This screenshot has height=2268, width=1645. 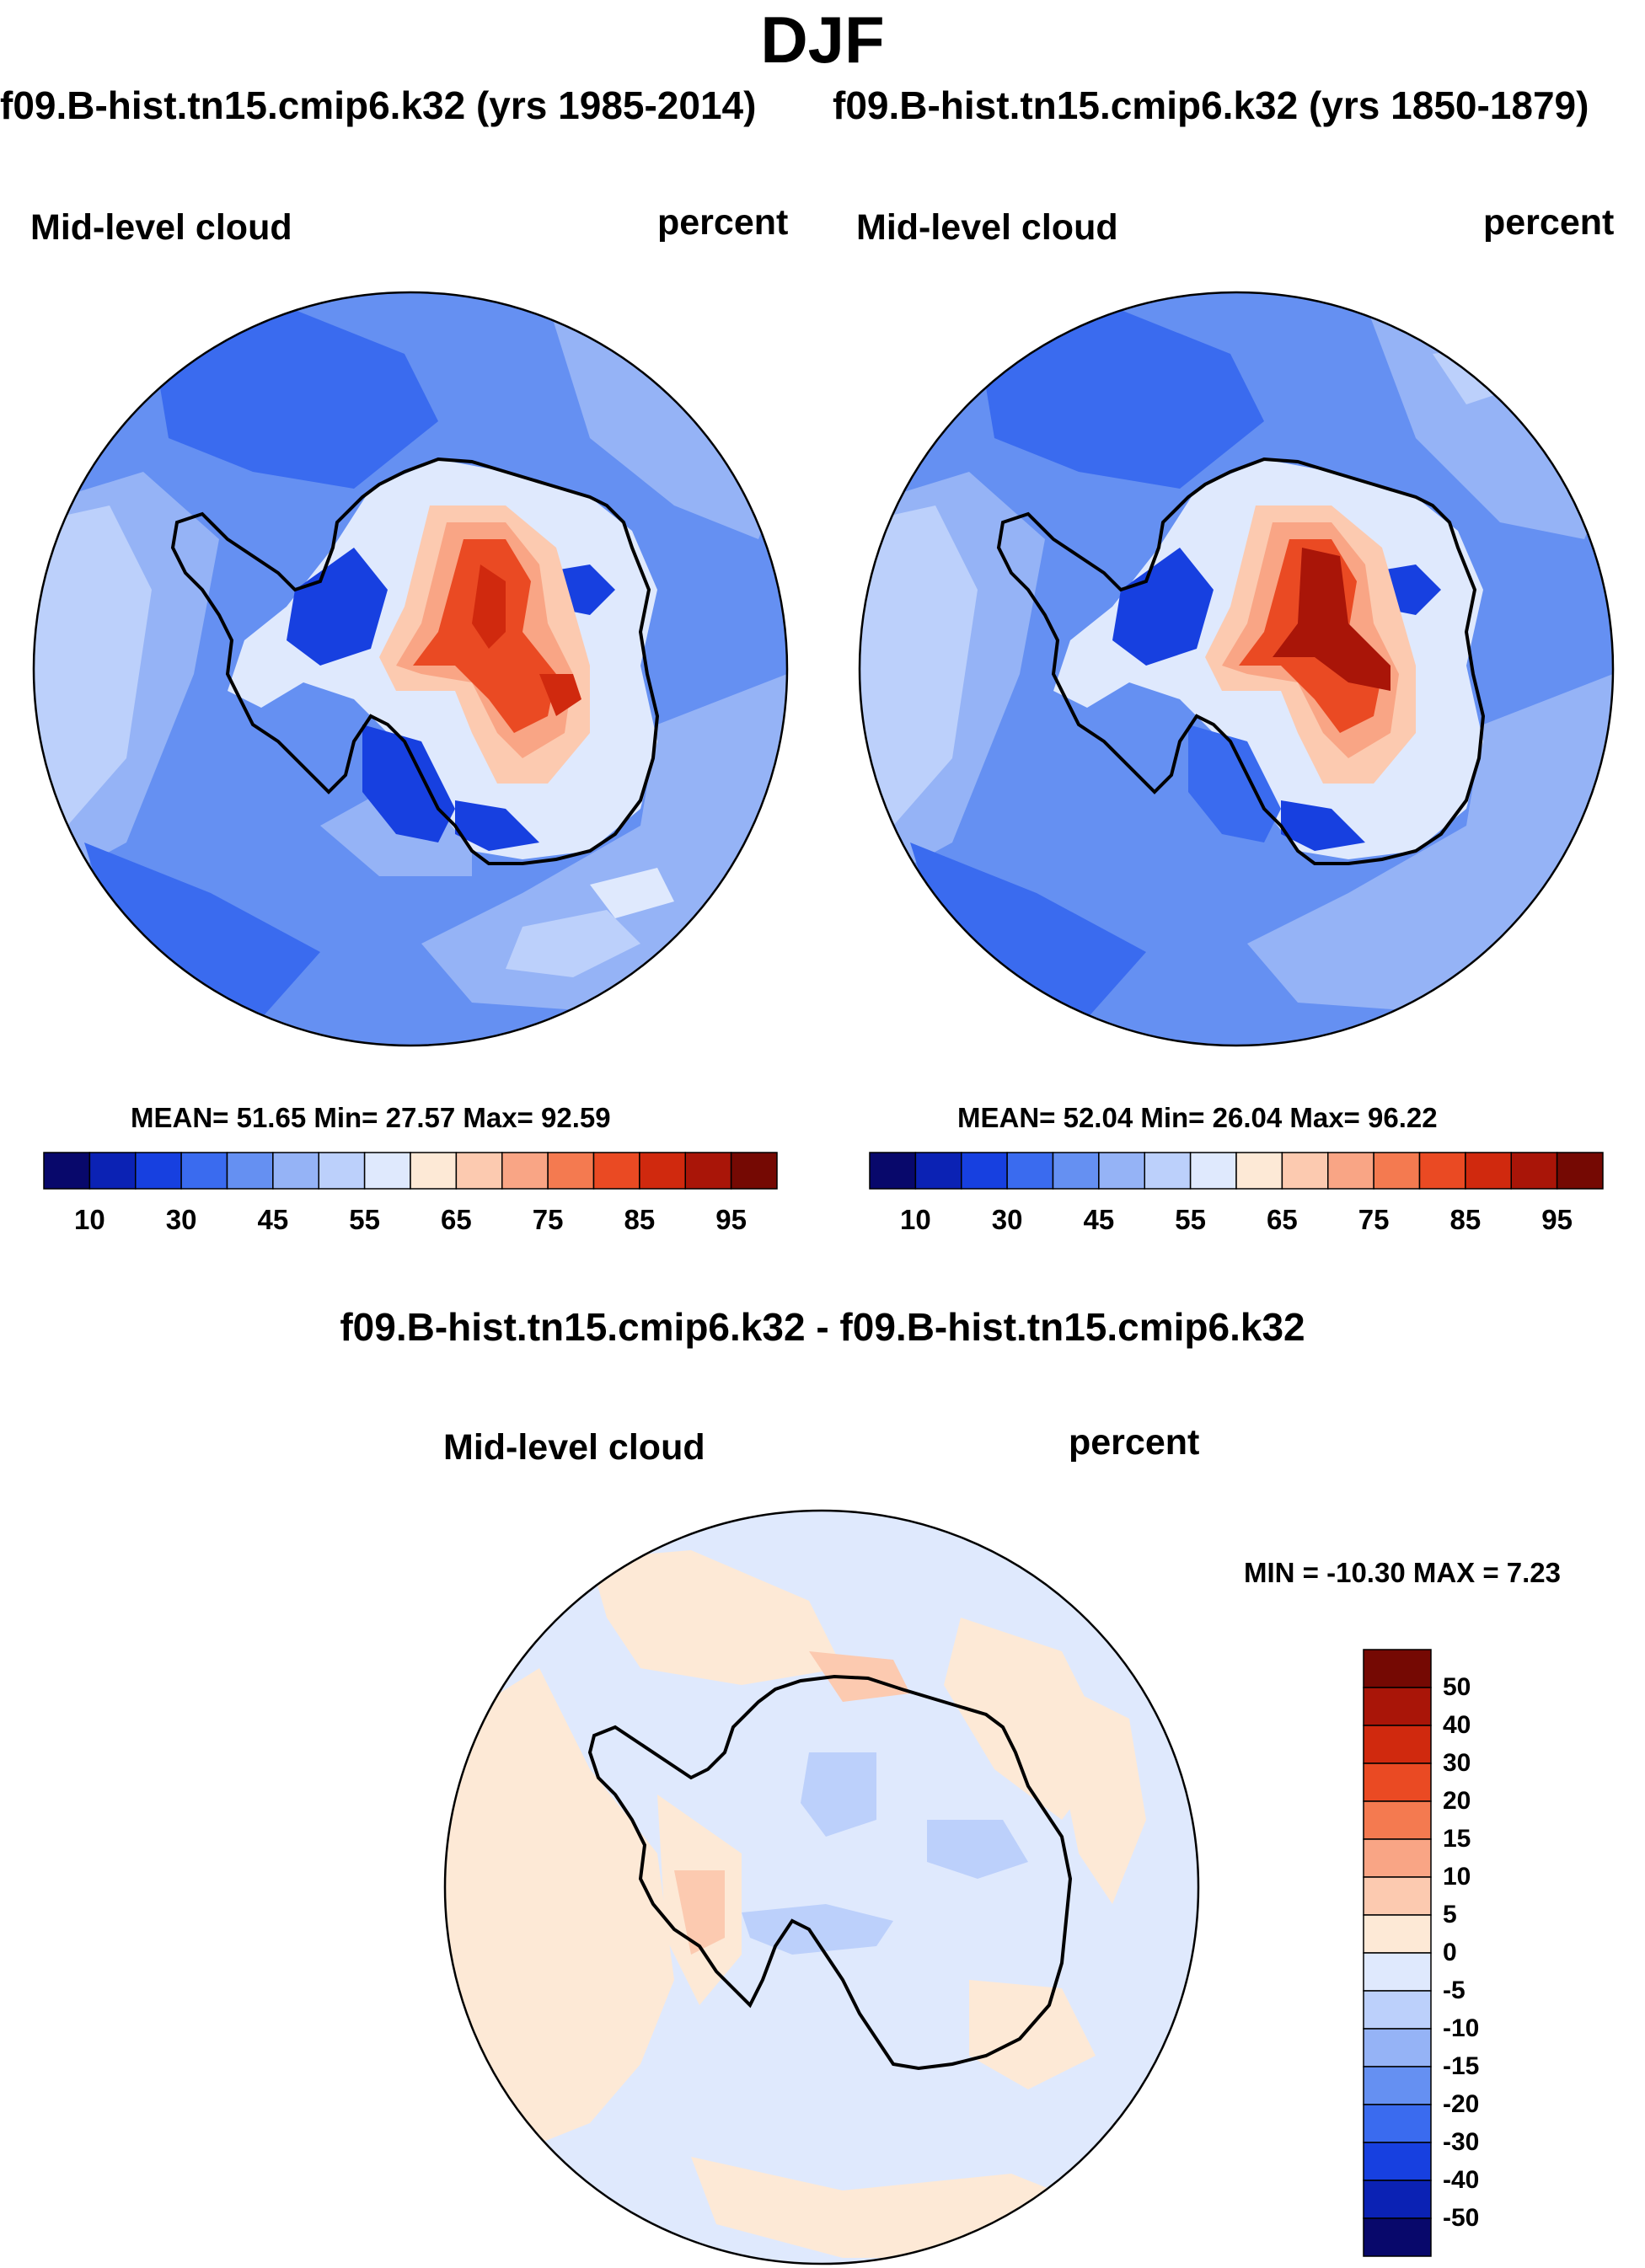 What do you see at coordinates (371, 1117) in the screenshot?
I see `stats-left: MEAN= 51.65 Min= 27.57 Max= 92.59` at bounding box center [371, 1117].